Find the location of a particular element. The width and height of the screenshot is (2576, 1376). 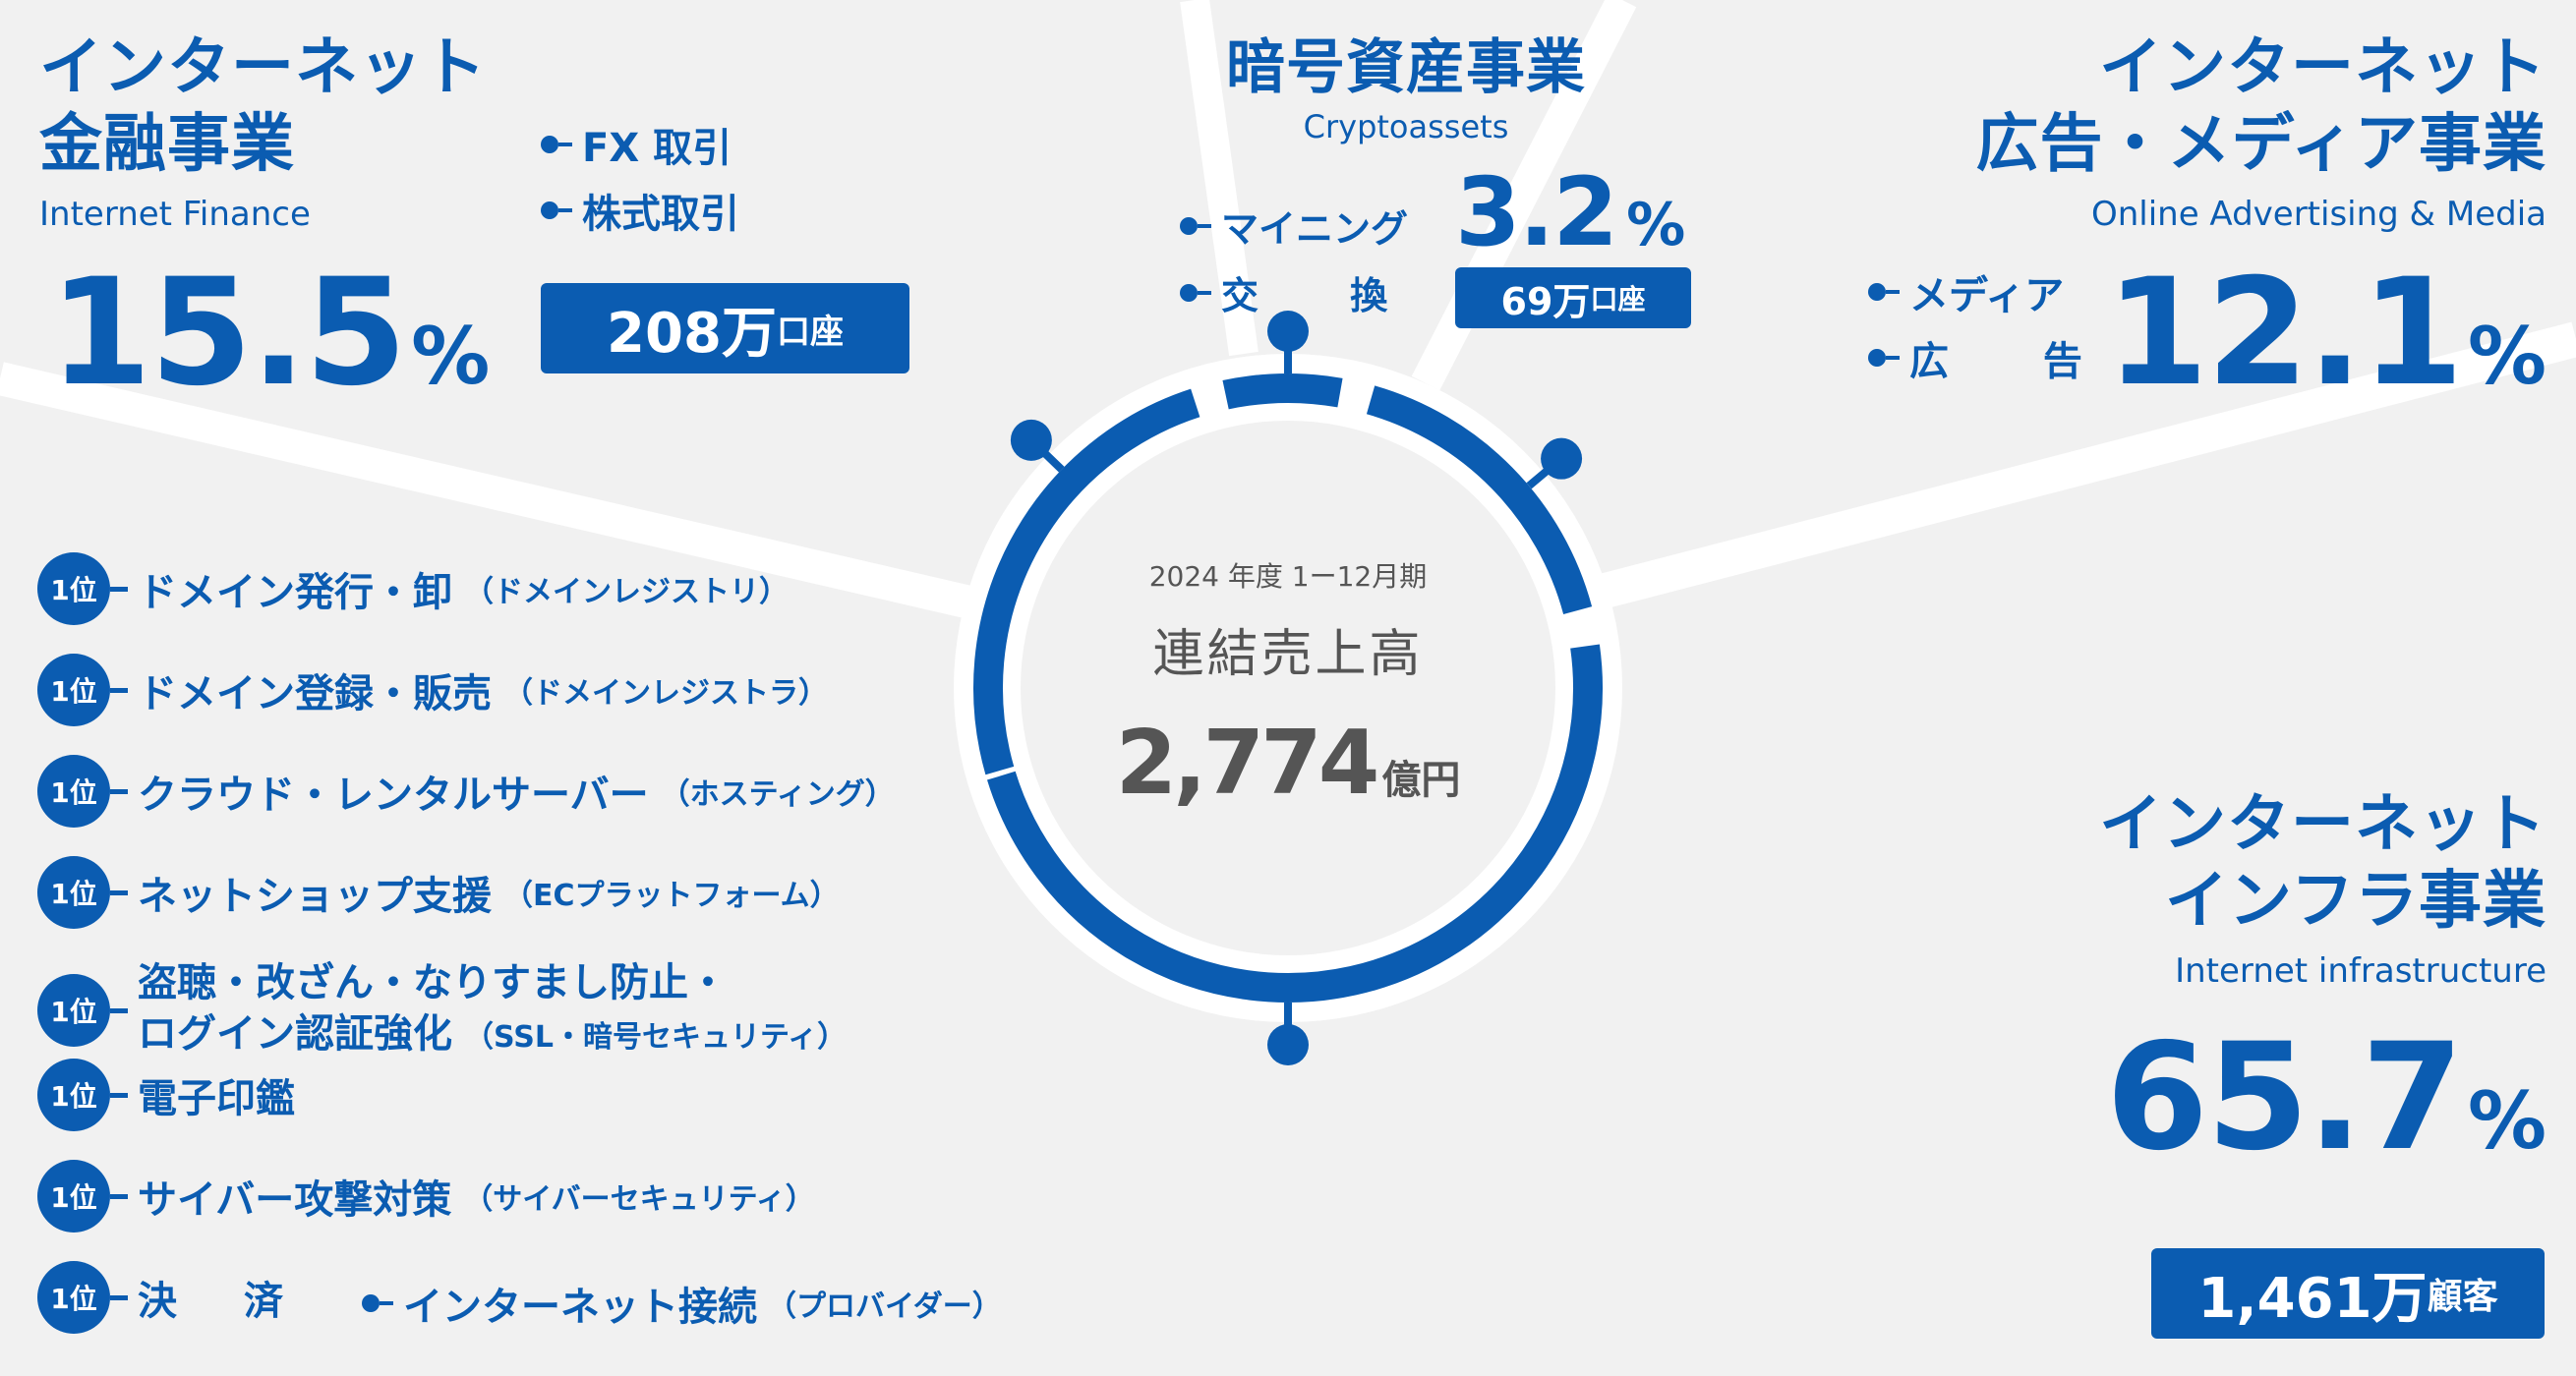

ranking-extra-isp: インターネット接続 （プロバイダー） is located at coordinates (682, 1303).